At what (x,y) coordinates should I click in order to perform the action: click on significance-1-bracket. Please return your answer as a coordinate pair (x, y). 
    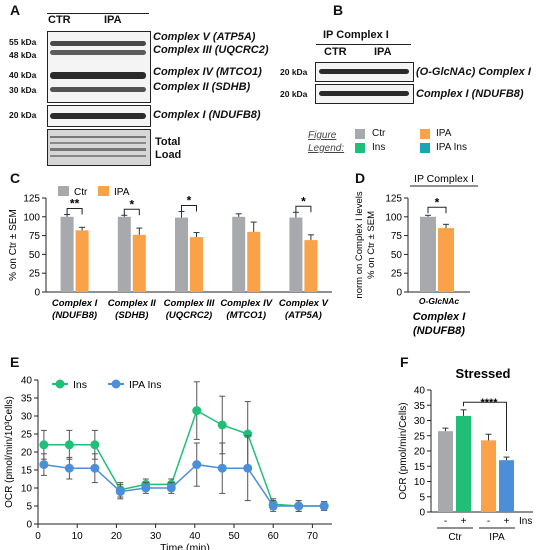
    Looking at the image, I should click on (131, 212).